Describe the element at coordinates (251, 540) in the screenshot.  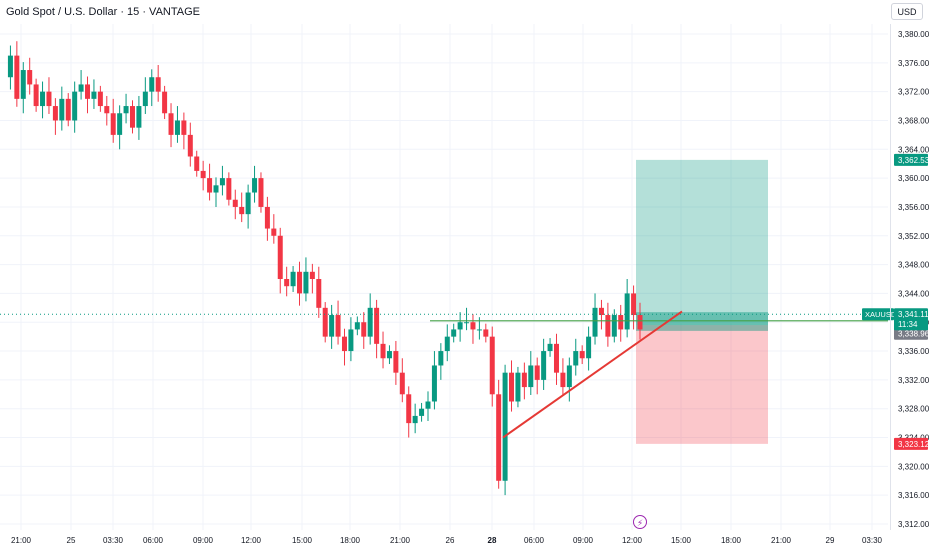
I see `x-tick-label: 12:00` at that location.